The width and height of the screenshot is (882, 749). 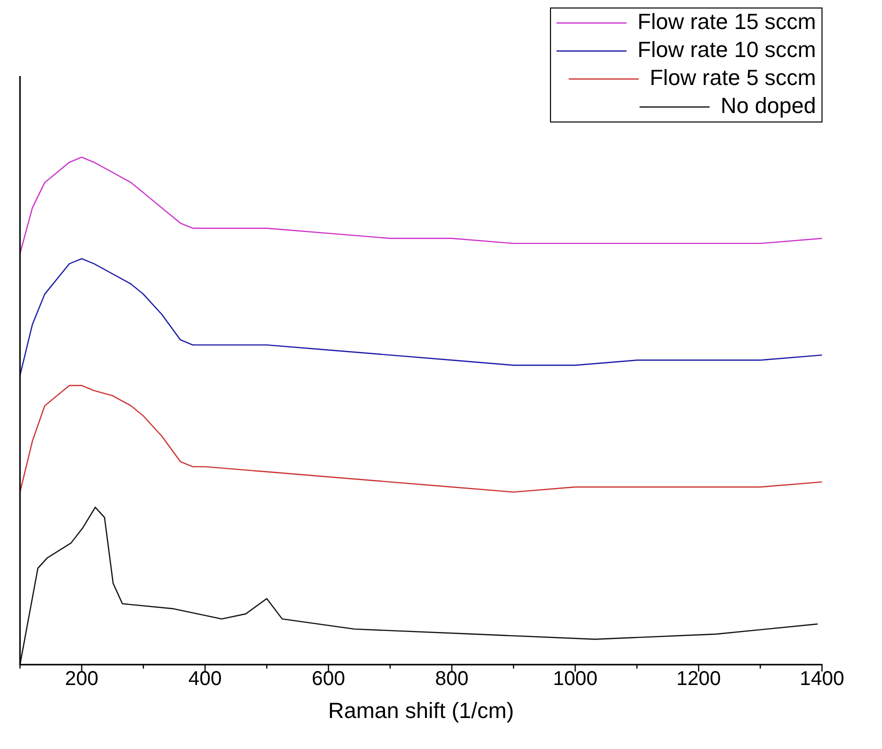 What do you see at coordinates (733, 77) in the screenshot?
I see `legend-label: Flow rate 5 sccm` at bounding box center [733, 77].